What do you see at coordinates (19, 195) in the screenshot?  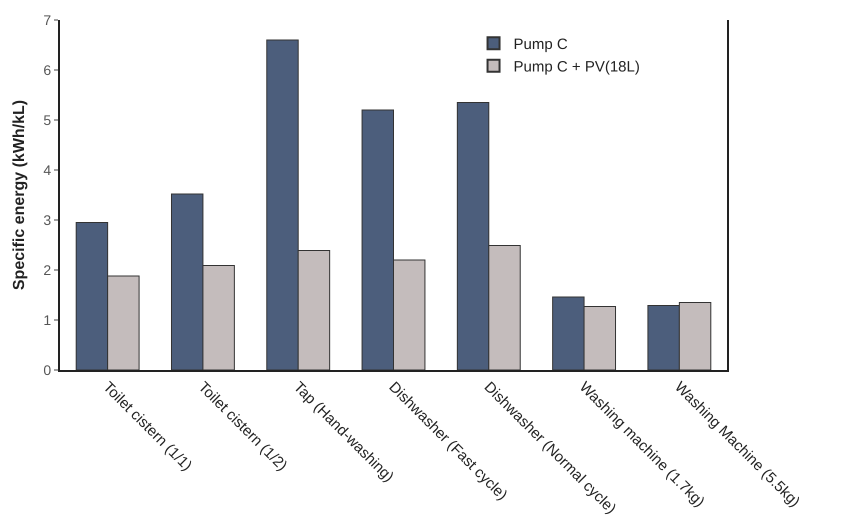 I see `y-axis-title: Specific energy (kWh/kL)` at bounding box center [19, 195].